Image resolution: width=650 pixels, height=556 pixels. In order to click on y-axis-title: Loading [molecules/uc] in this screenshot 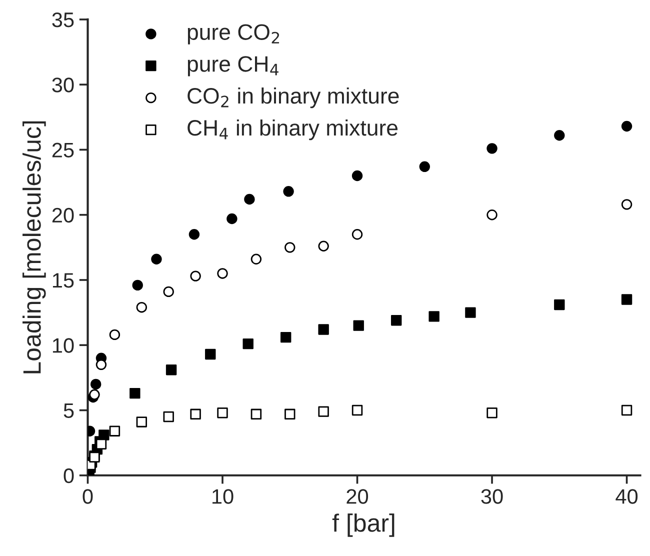, I will do `click(34, 247)`.